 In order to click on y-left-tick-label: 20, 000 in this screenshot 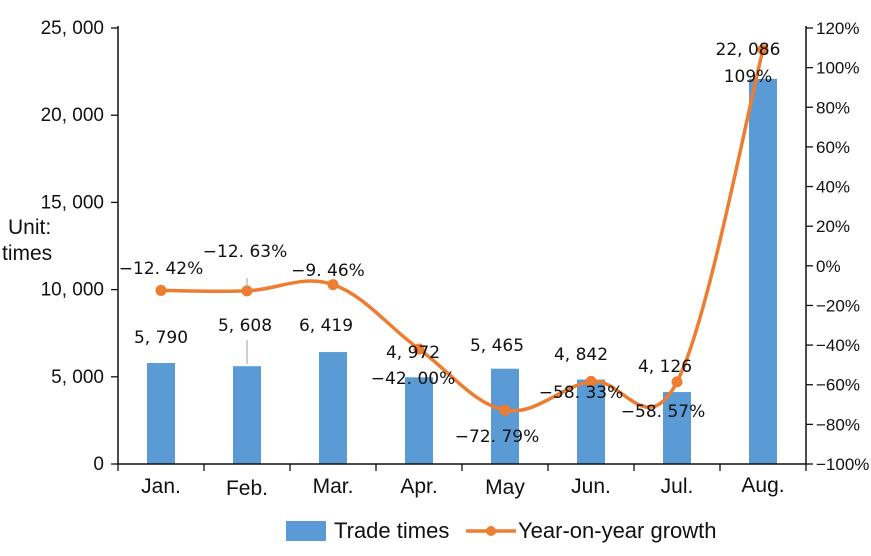, I will do `click(72, 115)`.